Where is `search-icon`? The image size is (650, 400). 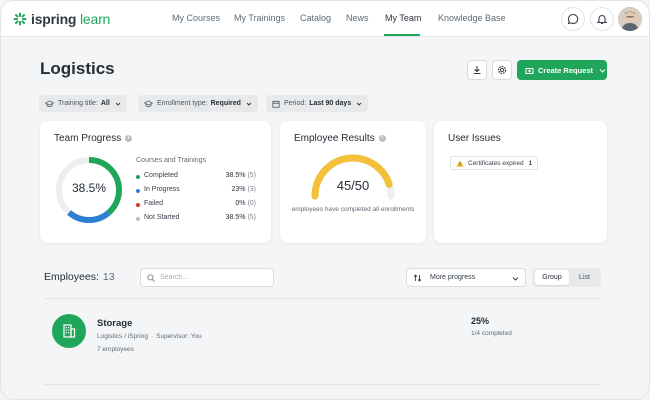
search-icon is located at coordinates (151, 277).